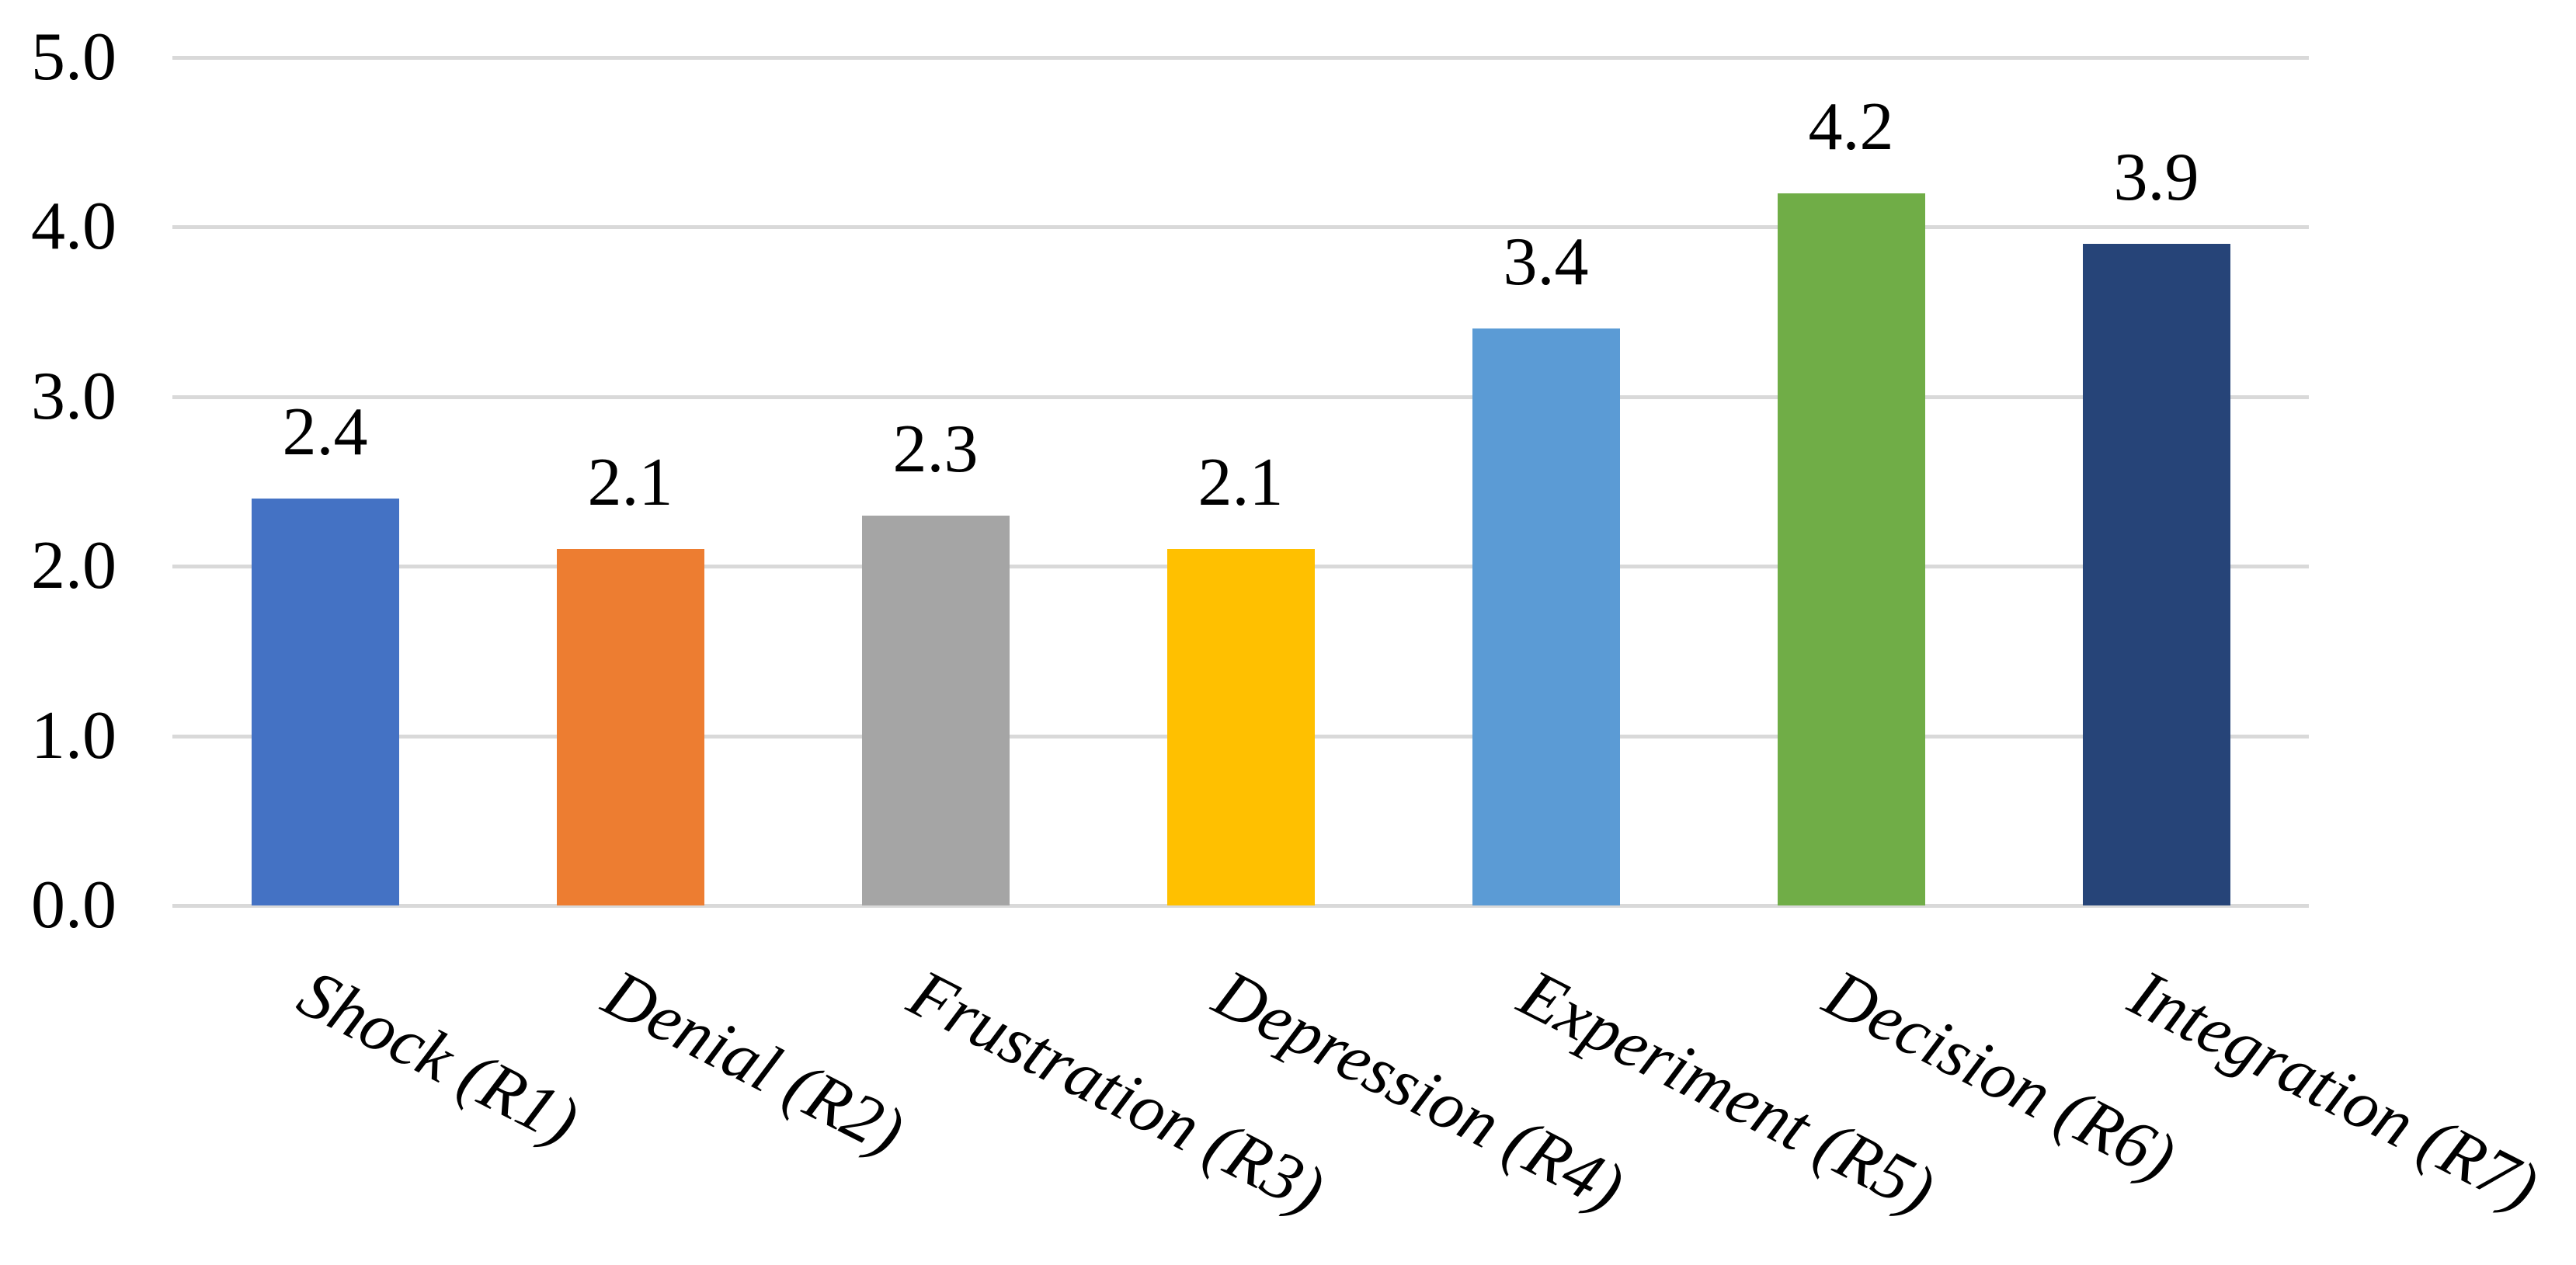 This screenshot has width=2576, height=1265. I want to click on bar-value-label: 4.2, so click(1851, 127).